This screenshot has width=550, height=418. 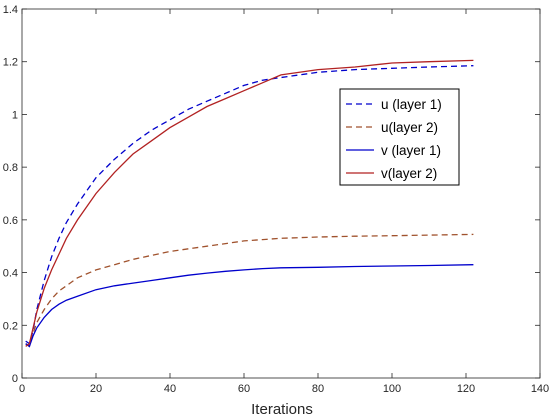 What do you see at coordinates (392, 389) in the screenshot?
I see `x-tick-label: 100` at bounding box center [392, 389].